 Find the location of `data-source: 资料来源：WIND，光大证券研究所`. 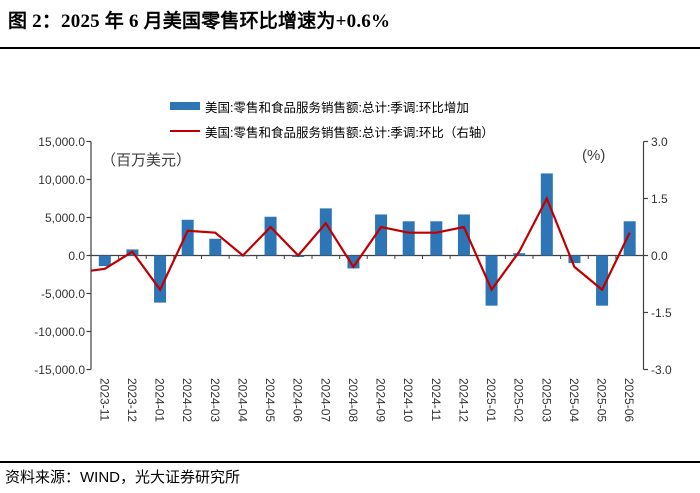

data-source: 资料来源：WIND，光大证券研究所 is located at coordinates (122, 477).